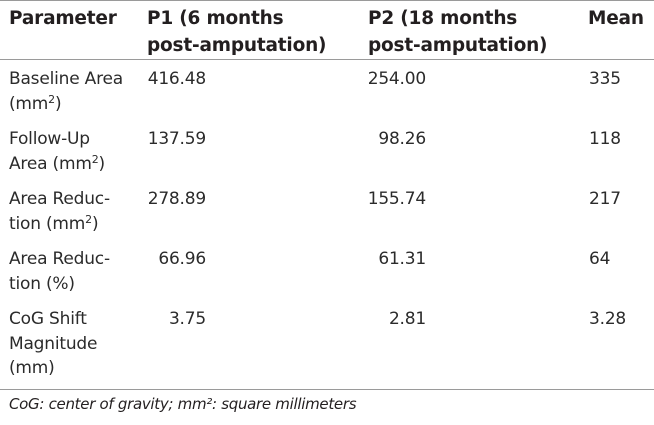 The image size is (654, 425). What do you see at coordinates (66, 91) in the screenshot?
I see `row-1-parameter: Baseline Area (mm2)` at bounding box center [66, 91].